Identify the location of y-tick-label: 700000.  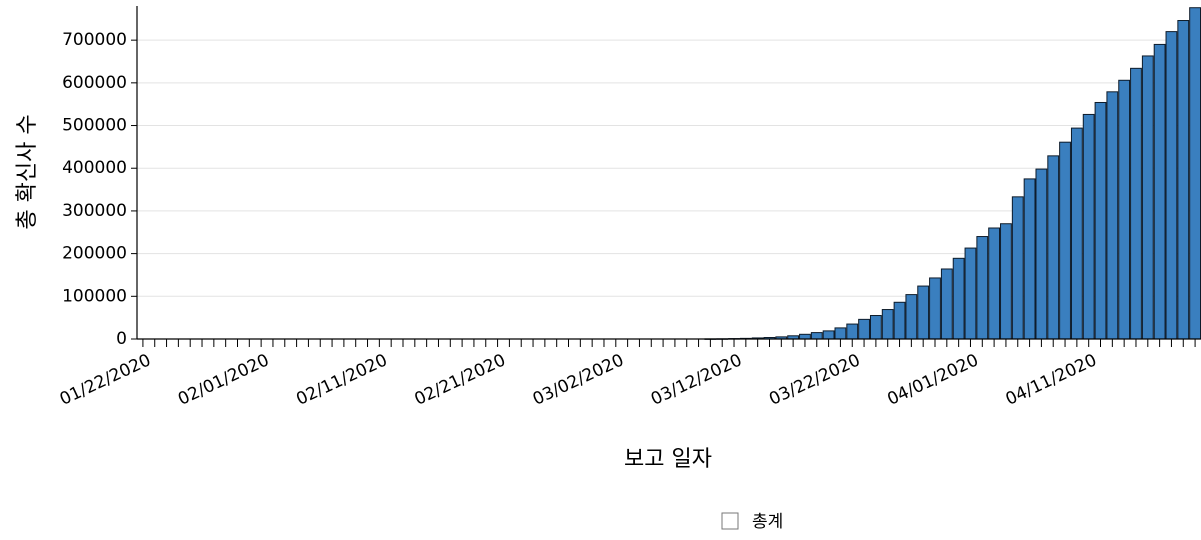
(94, 40).